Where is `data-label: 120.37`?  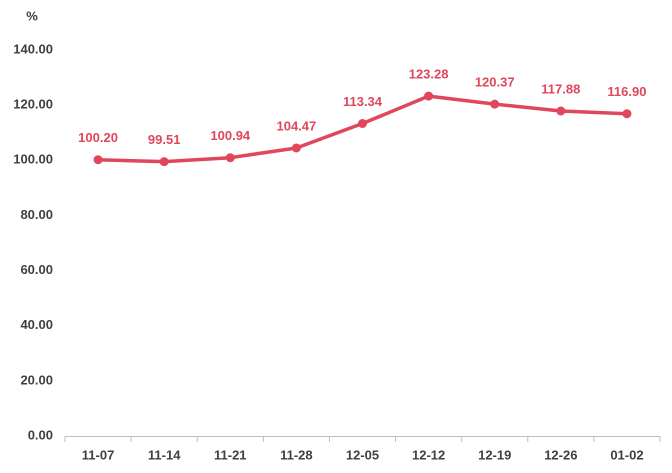 data-label: 120.37 is located at coordinates (495, 82).